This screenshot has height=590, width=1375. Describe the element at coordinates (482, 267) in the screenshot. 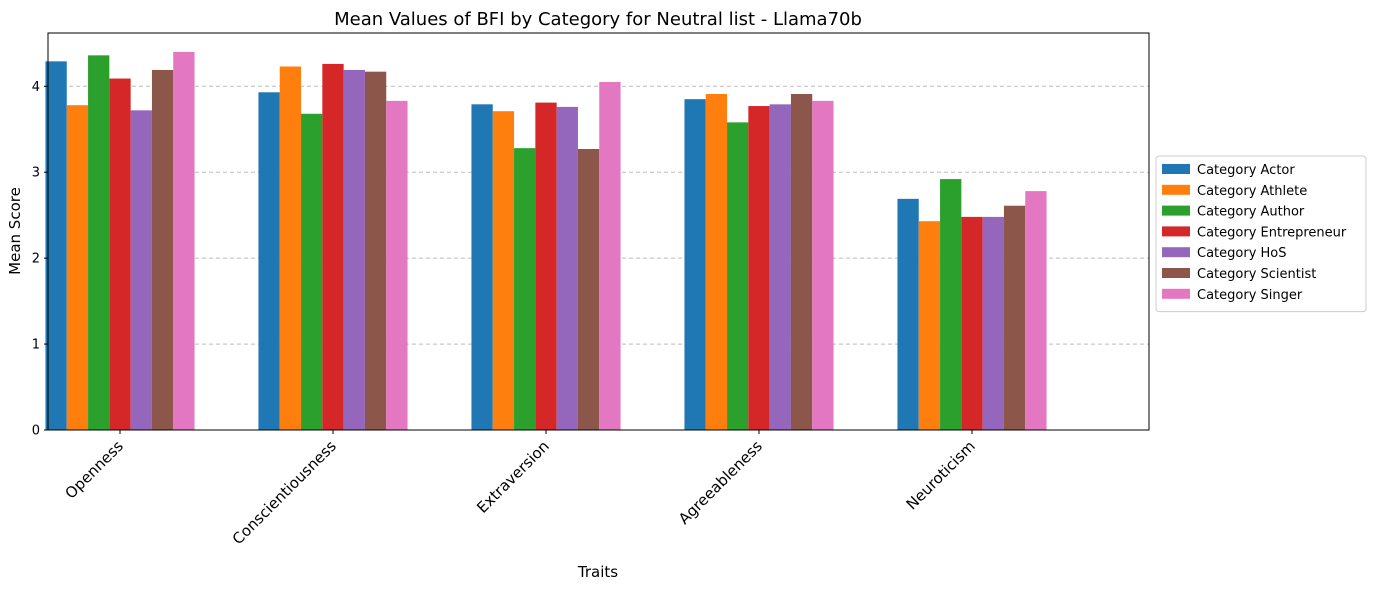

I see `bar-extraversion-category-actor` at that location.